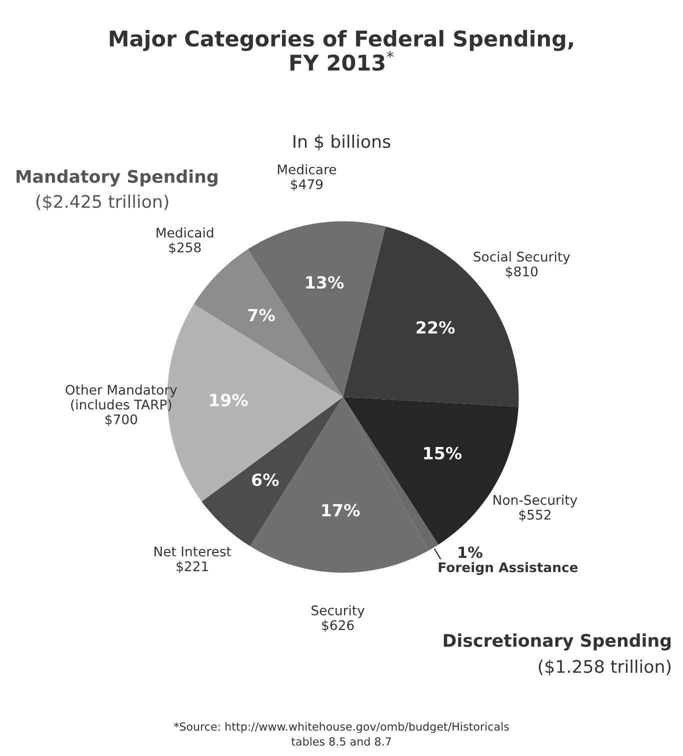 This screenshot has height=756, width=683. I want to click on data-label: $479, so click(307, 184).